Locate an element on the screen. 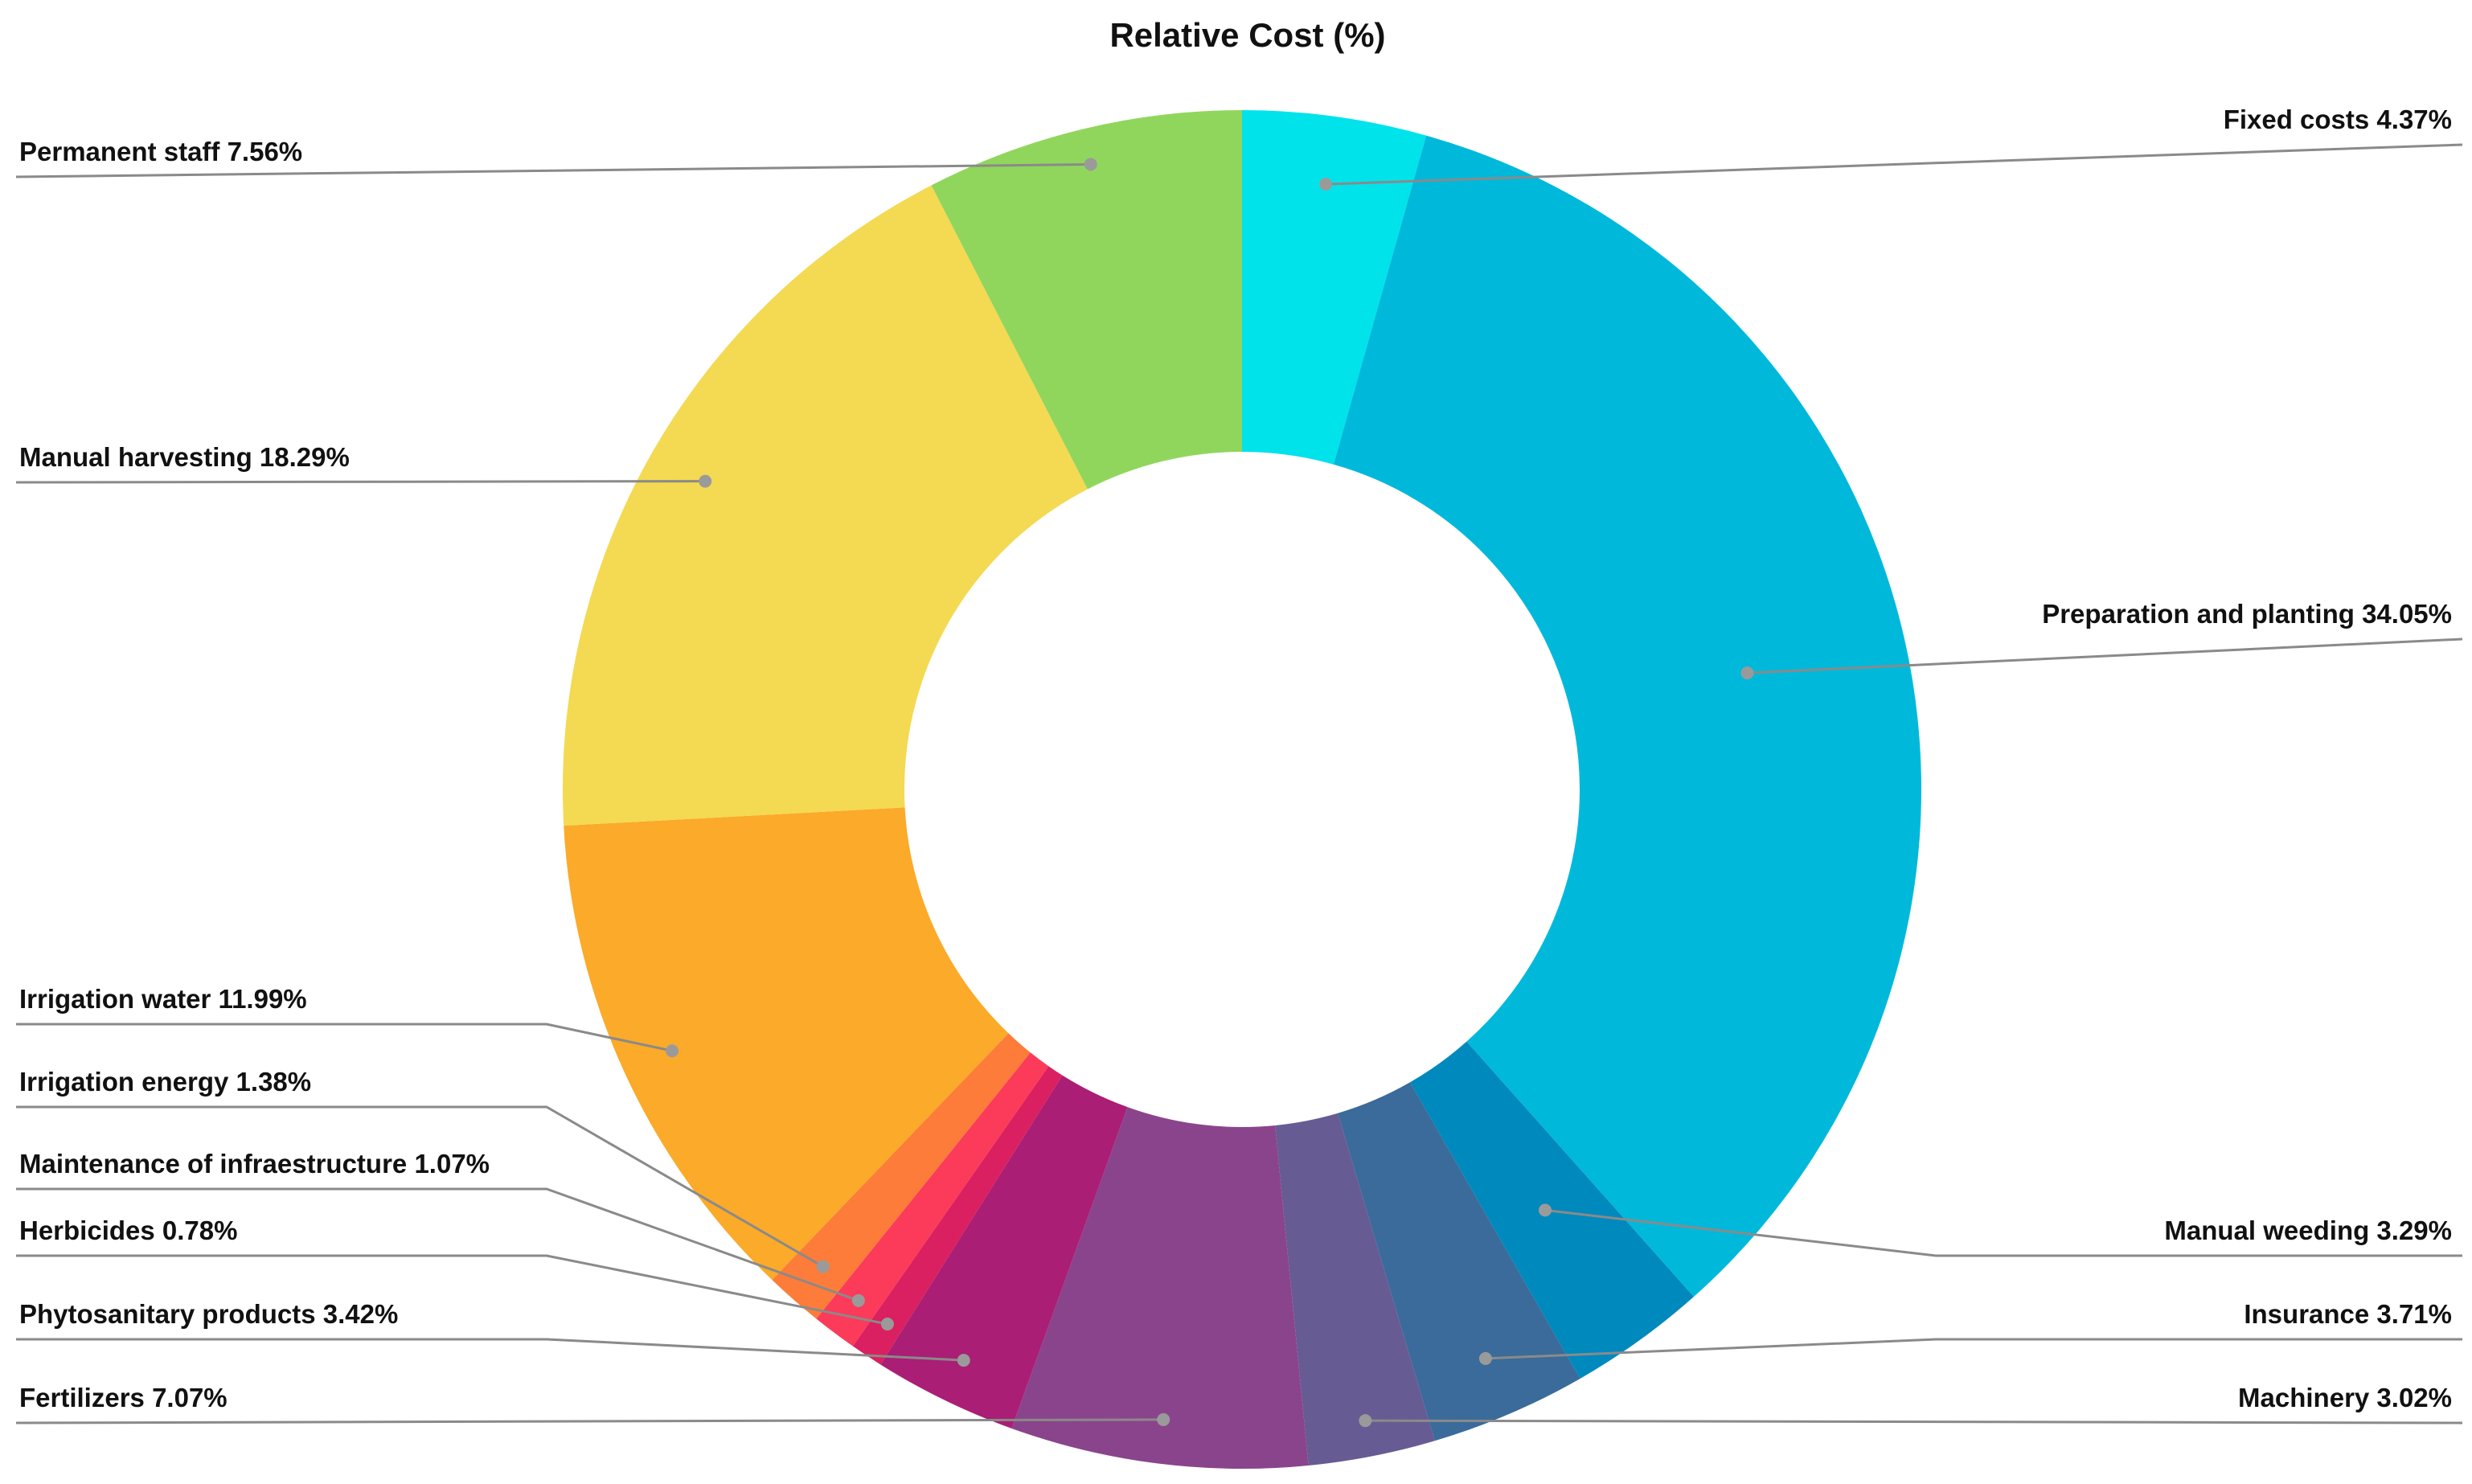  slice-label-machinery: Machinery 3.02% is located at coordinates (2345, 1398).